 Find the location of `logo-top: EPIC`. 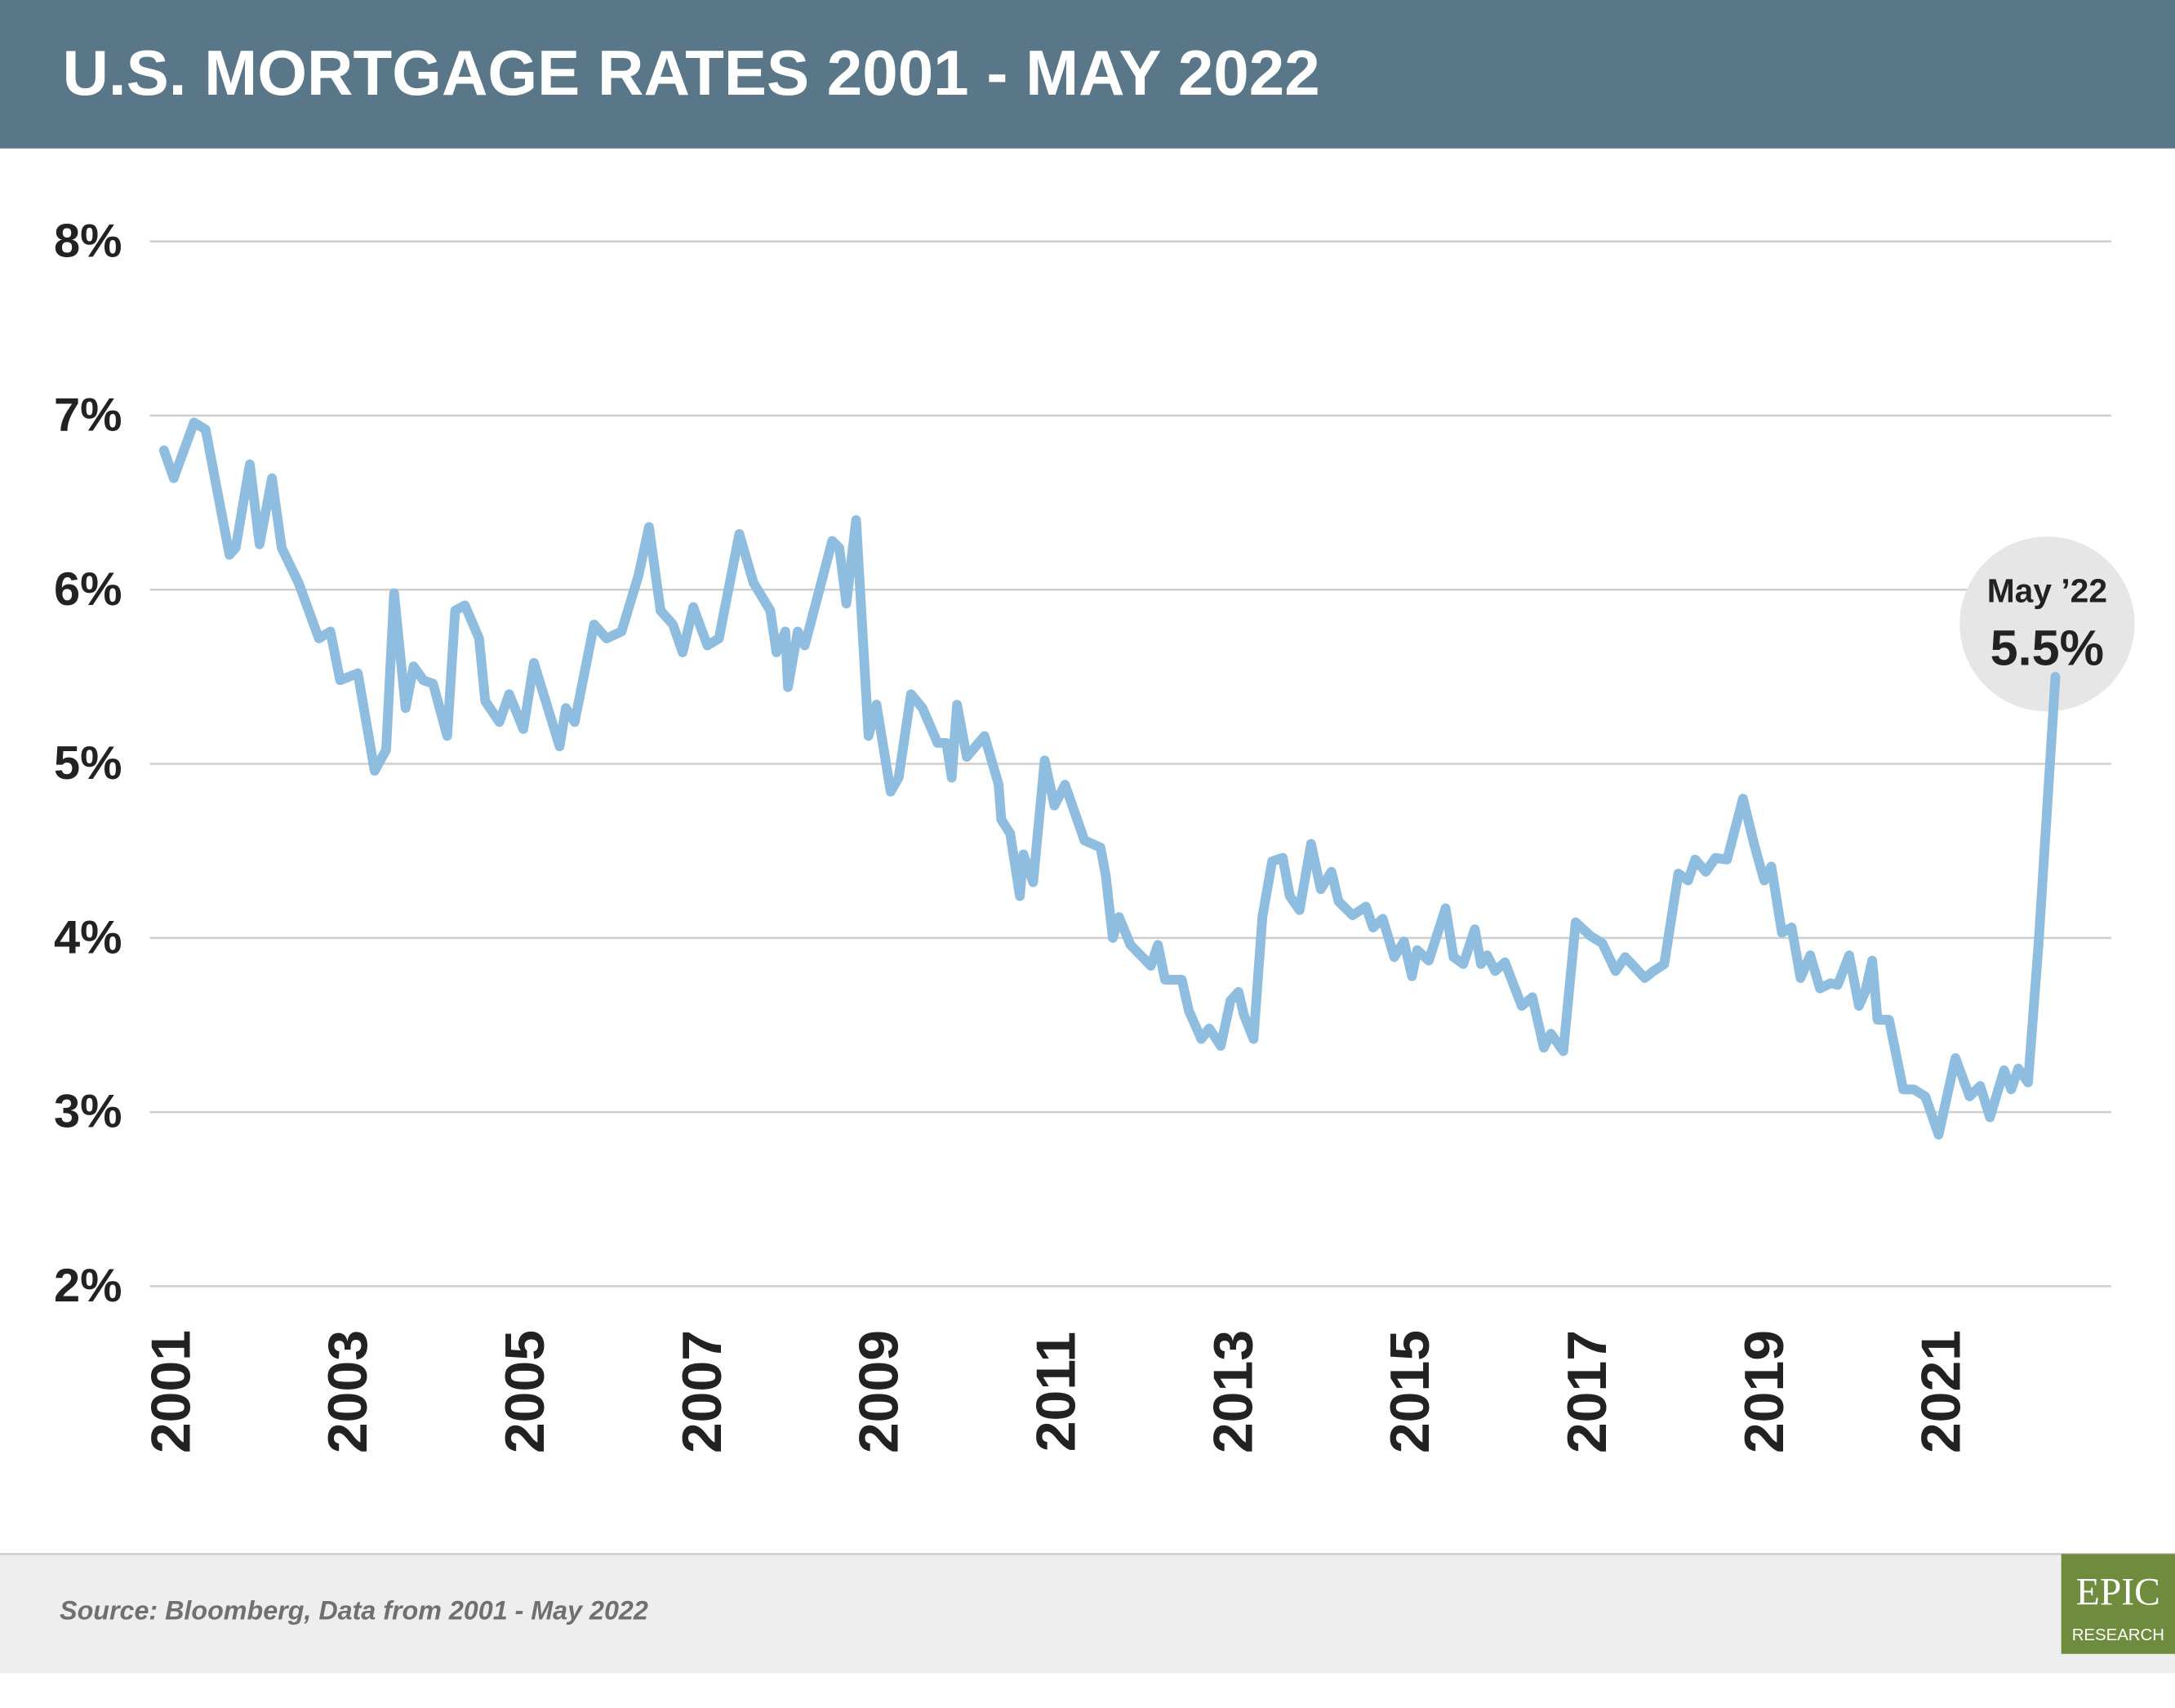

logo-top: EPIC is located at coordinates (2118, 1592).